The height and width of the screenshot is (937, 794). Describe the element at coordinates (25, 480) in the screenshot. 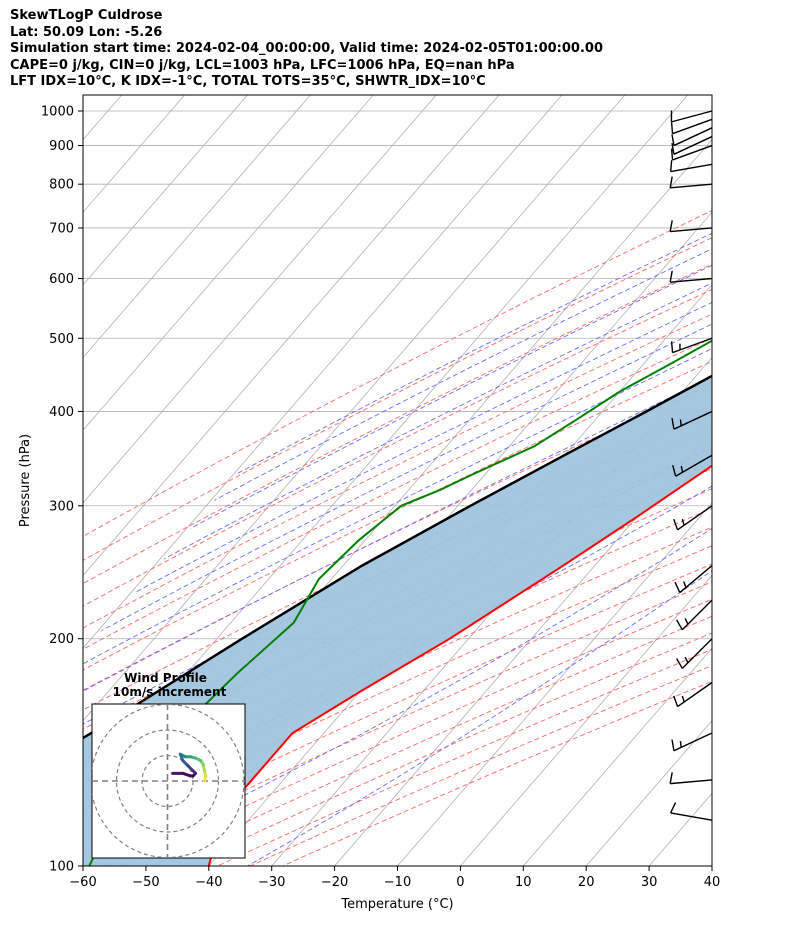

I see `y-axis-label: Pressure (hPa)` at that location.